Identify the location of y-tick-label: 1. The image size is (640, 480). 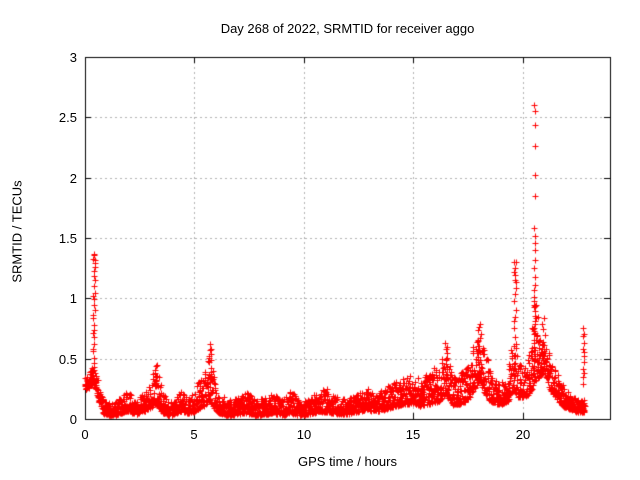
(73, 298).